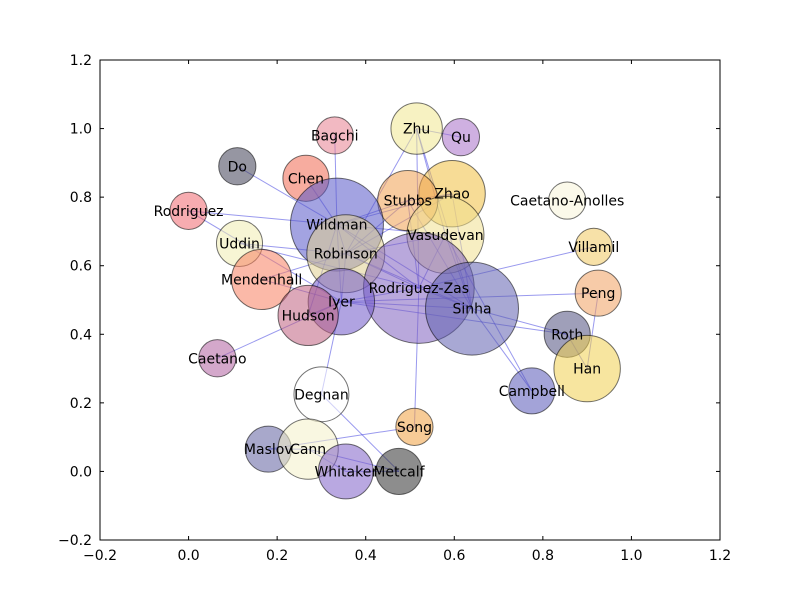 The width and height of the screenshot is (800, 600). I want to click on node-label-roth: Roth, so click(567, 335).